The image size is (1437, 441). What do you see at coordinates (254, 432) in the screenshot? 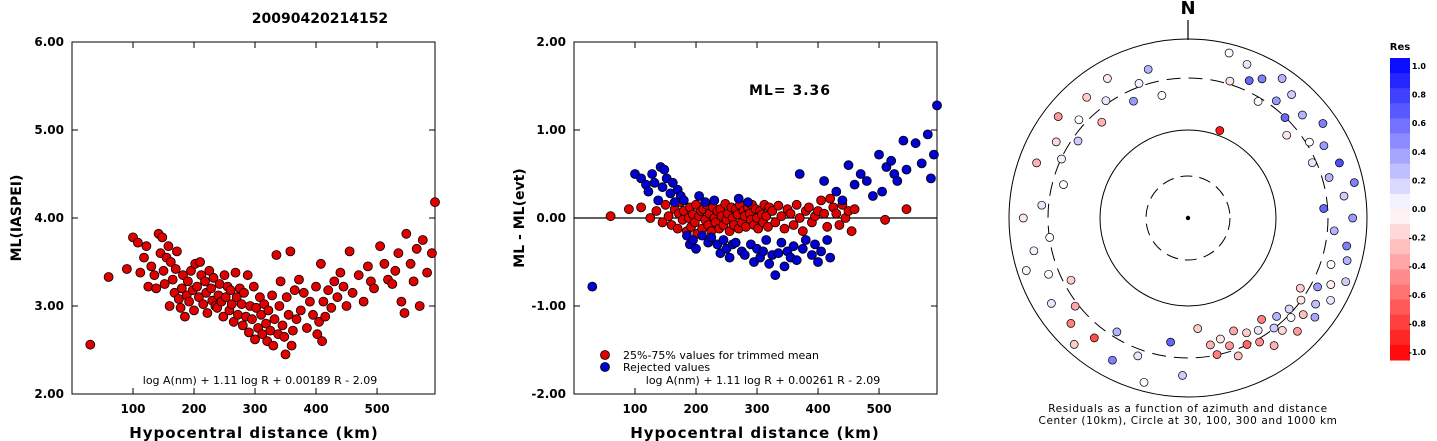
I see `x-axis-label: Hypocentral distance (km)` at bounding box center [254, 432].